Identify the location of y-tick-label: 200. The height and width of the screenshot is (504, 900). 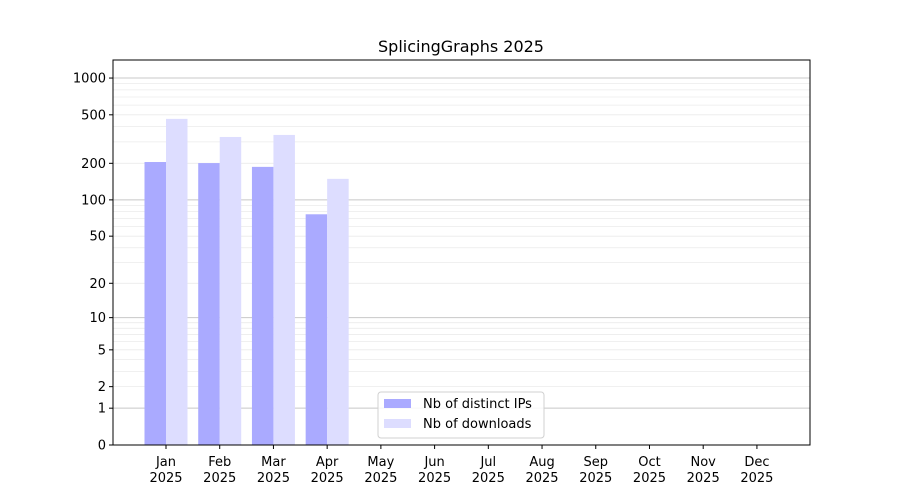
(93, 164).